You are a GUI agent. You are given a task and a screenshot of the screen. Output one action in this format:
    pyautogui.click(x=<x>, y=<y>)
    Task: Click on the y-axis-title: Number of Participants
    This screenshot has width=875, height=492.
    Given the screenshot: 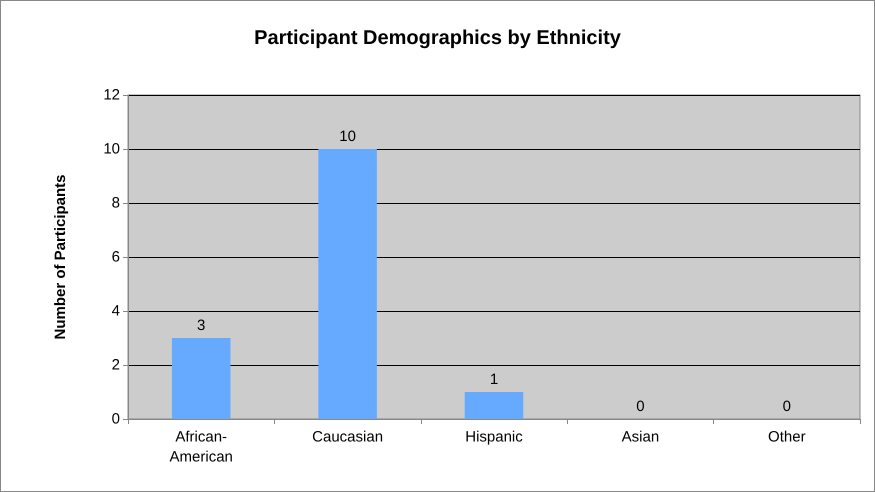 What is the action you would take?
    pyautogui.click(x=60, y=257)
    